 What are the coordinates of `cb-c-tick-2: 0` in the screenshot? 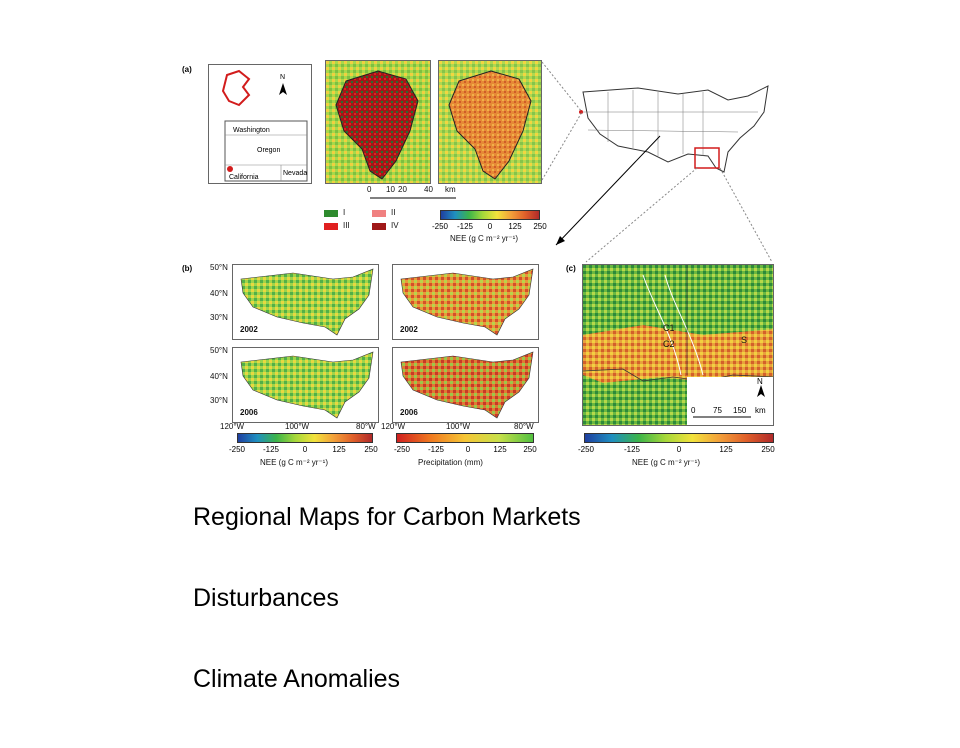 It's located at (679, 449).